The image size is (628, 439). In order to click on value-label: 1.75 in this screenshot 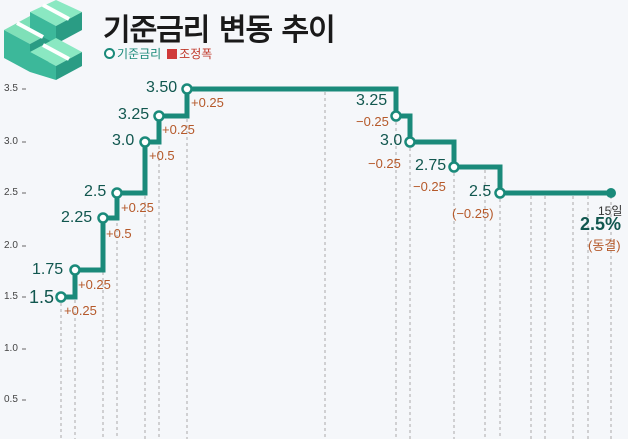, I will do `click(48, 269)`.